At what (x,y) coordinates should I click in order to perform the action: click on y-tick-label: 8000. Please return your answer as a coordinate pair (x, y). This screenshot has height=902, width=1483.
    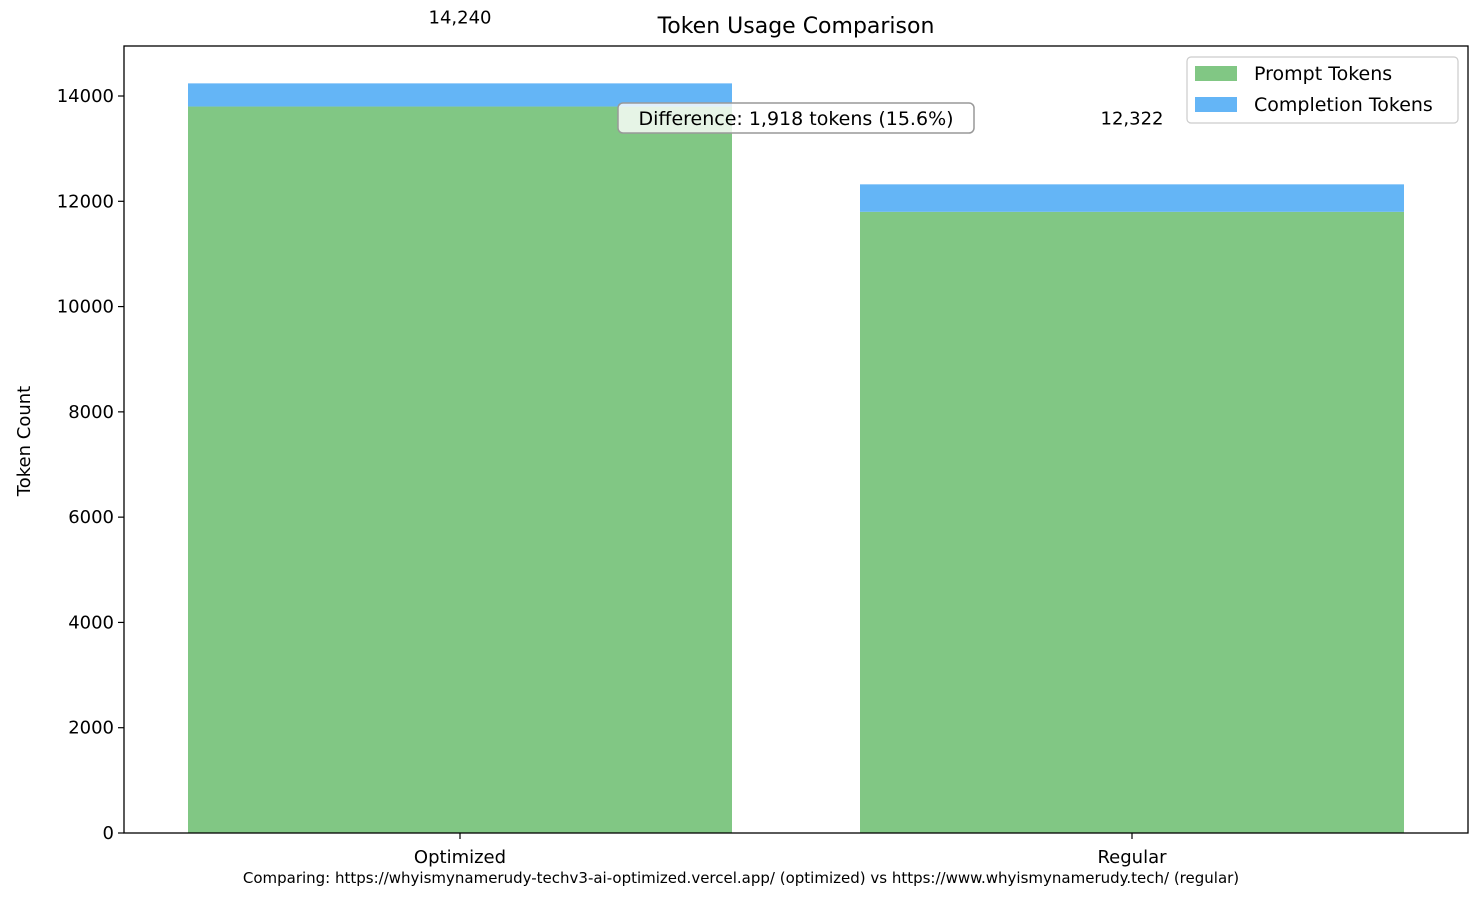
    Looking at the image, I should click on (91, 412).